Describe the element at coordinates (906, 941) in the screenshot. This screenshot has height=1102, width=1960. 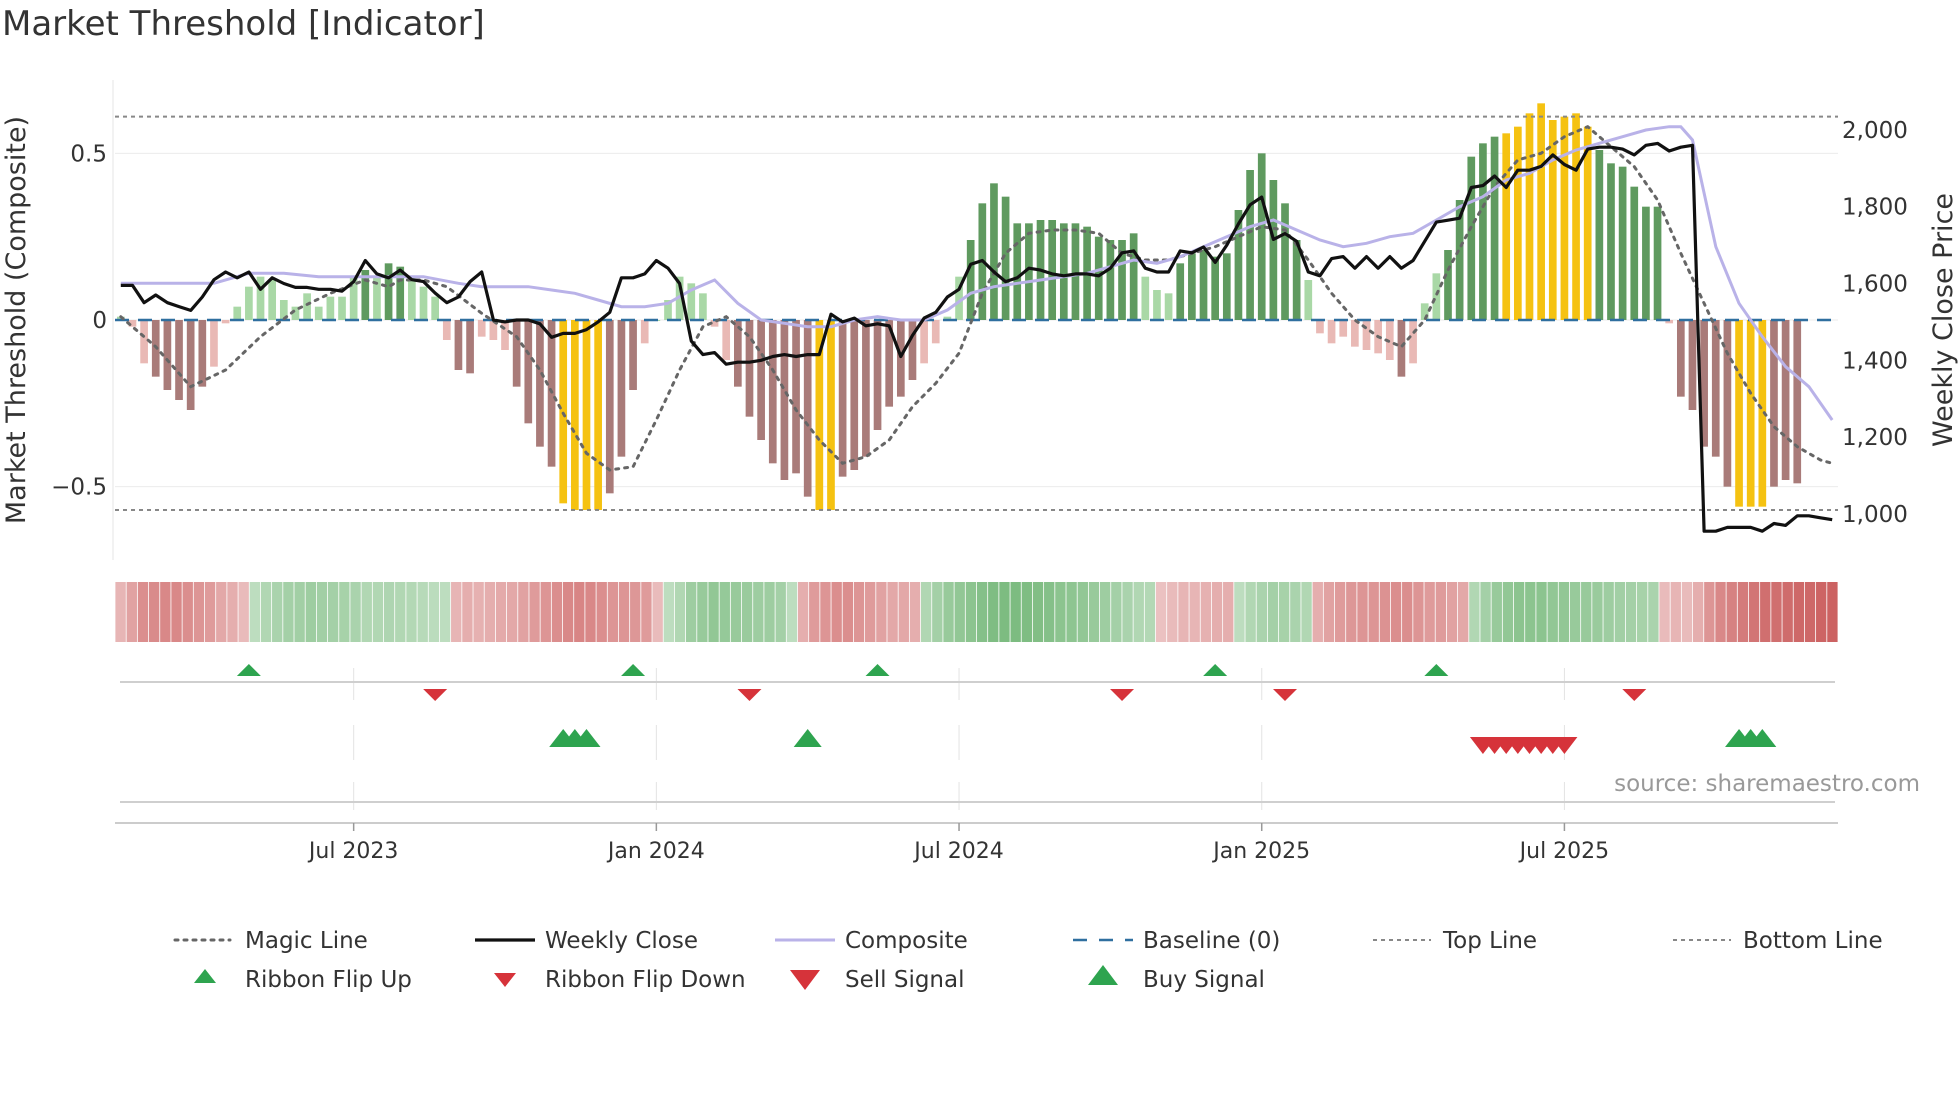
I see `legend-label: Composite` at that location.